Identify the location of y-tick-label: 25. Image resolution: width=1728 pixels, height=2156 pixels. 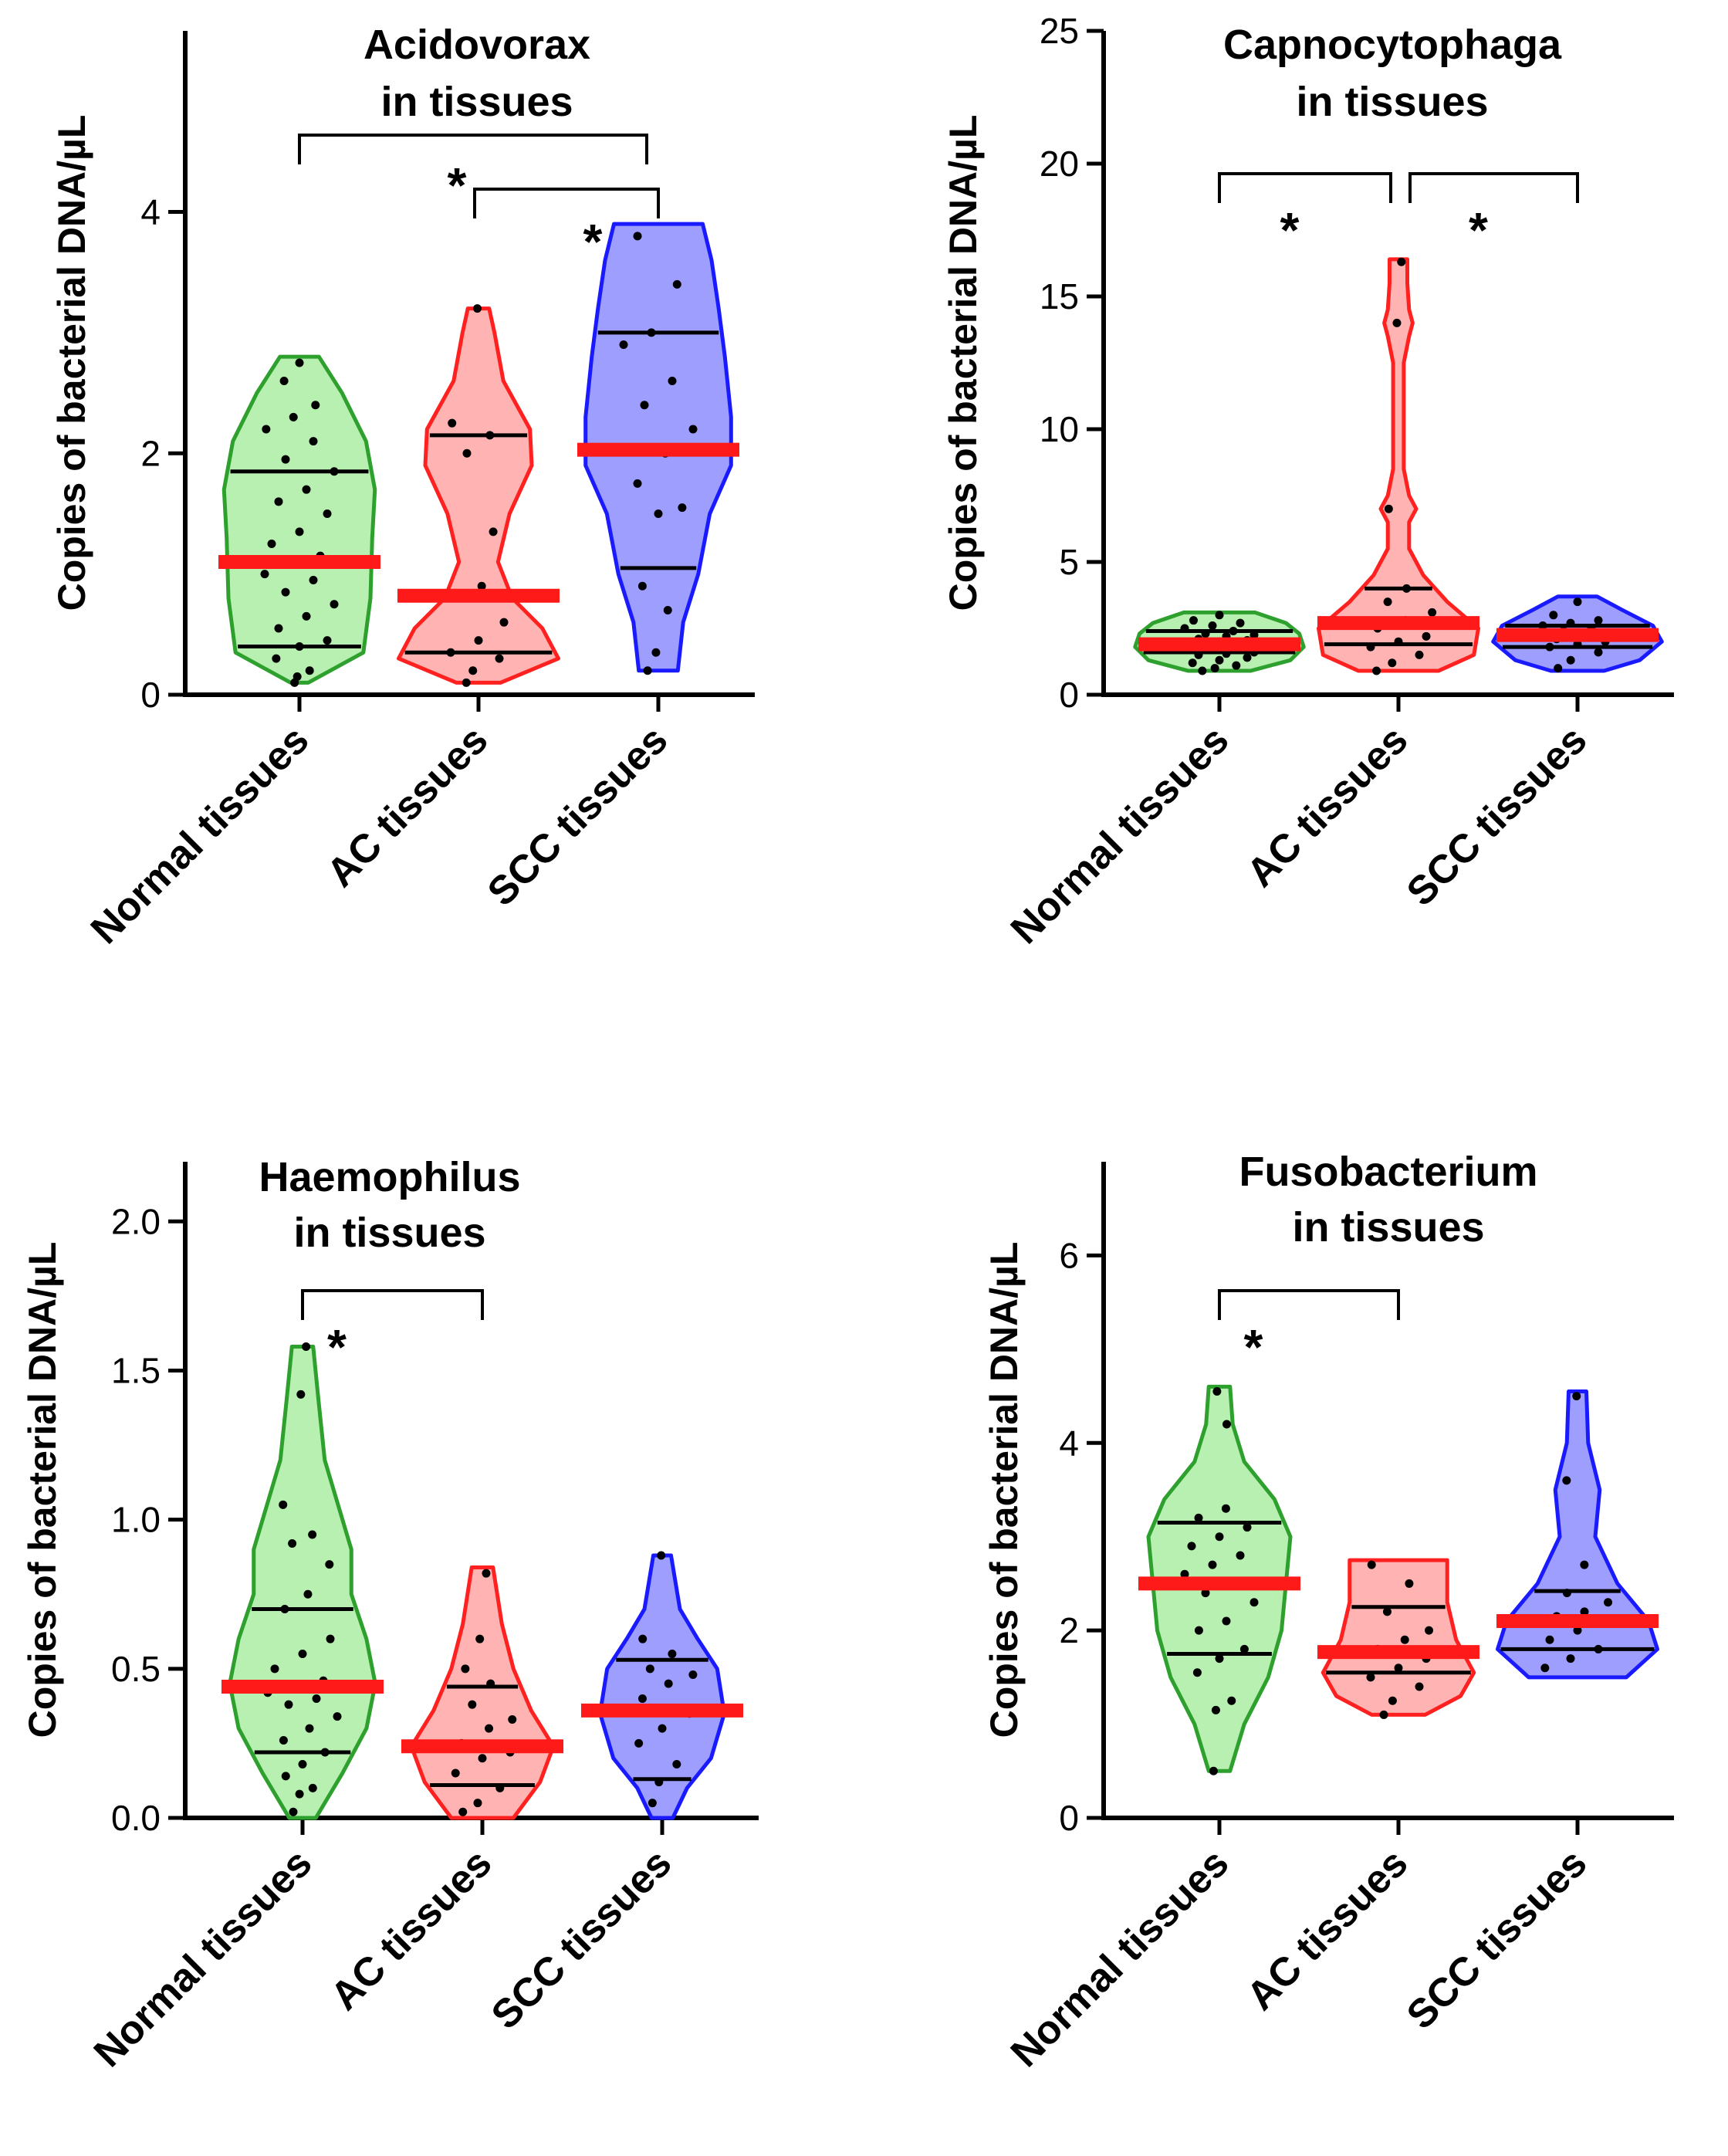
(1059, 31).